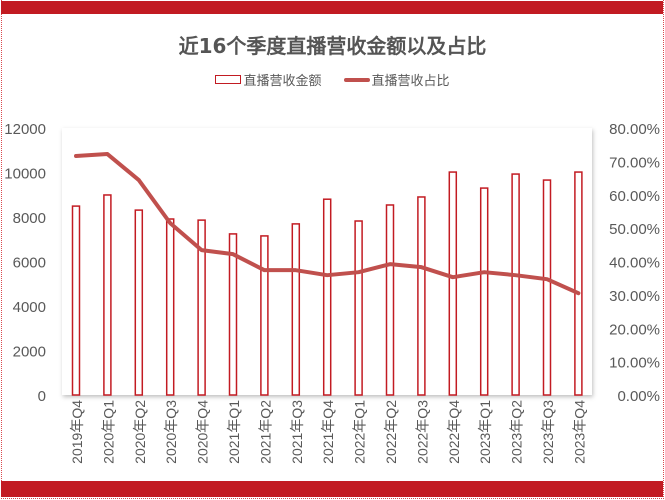 Image resolution: width=665 pixels, height=500 pixels. Describe the element at coordinates (25, 174) in the screenshot. I see `y-left-tick-label: 10000` at that location.